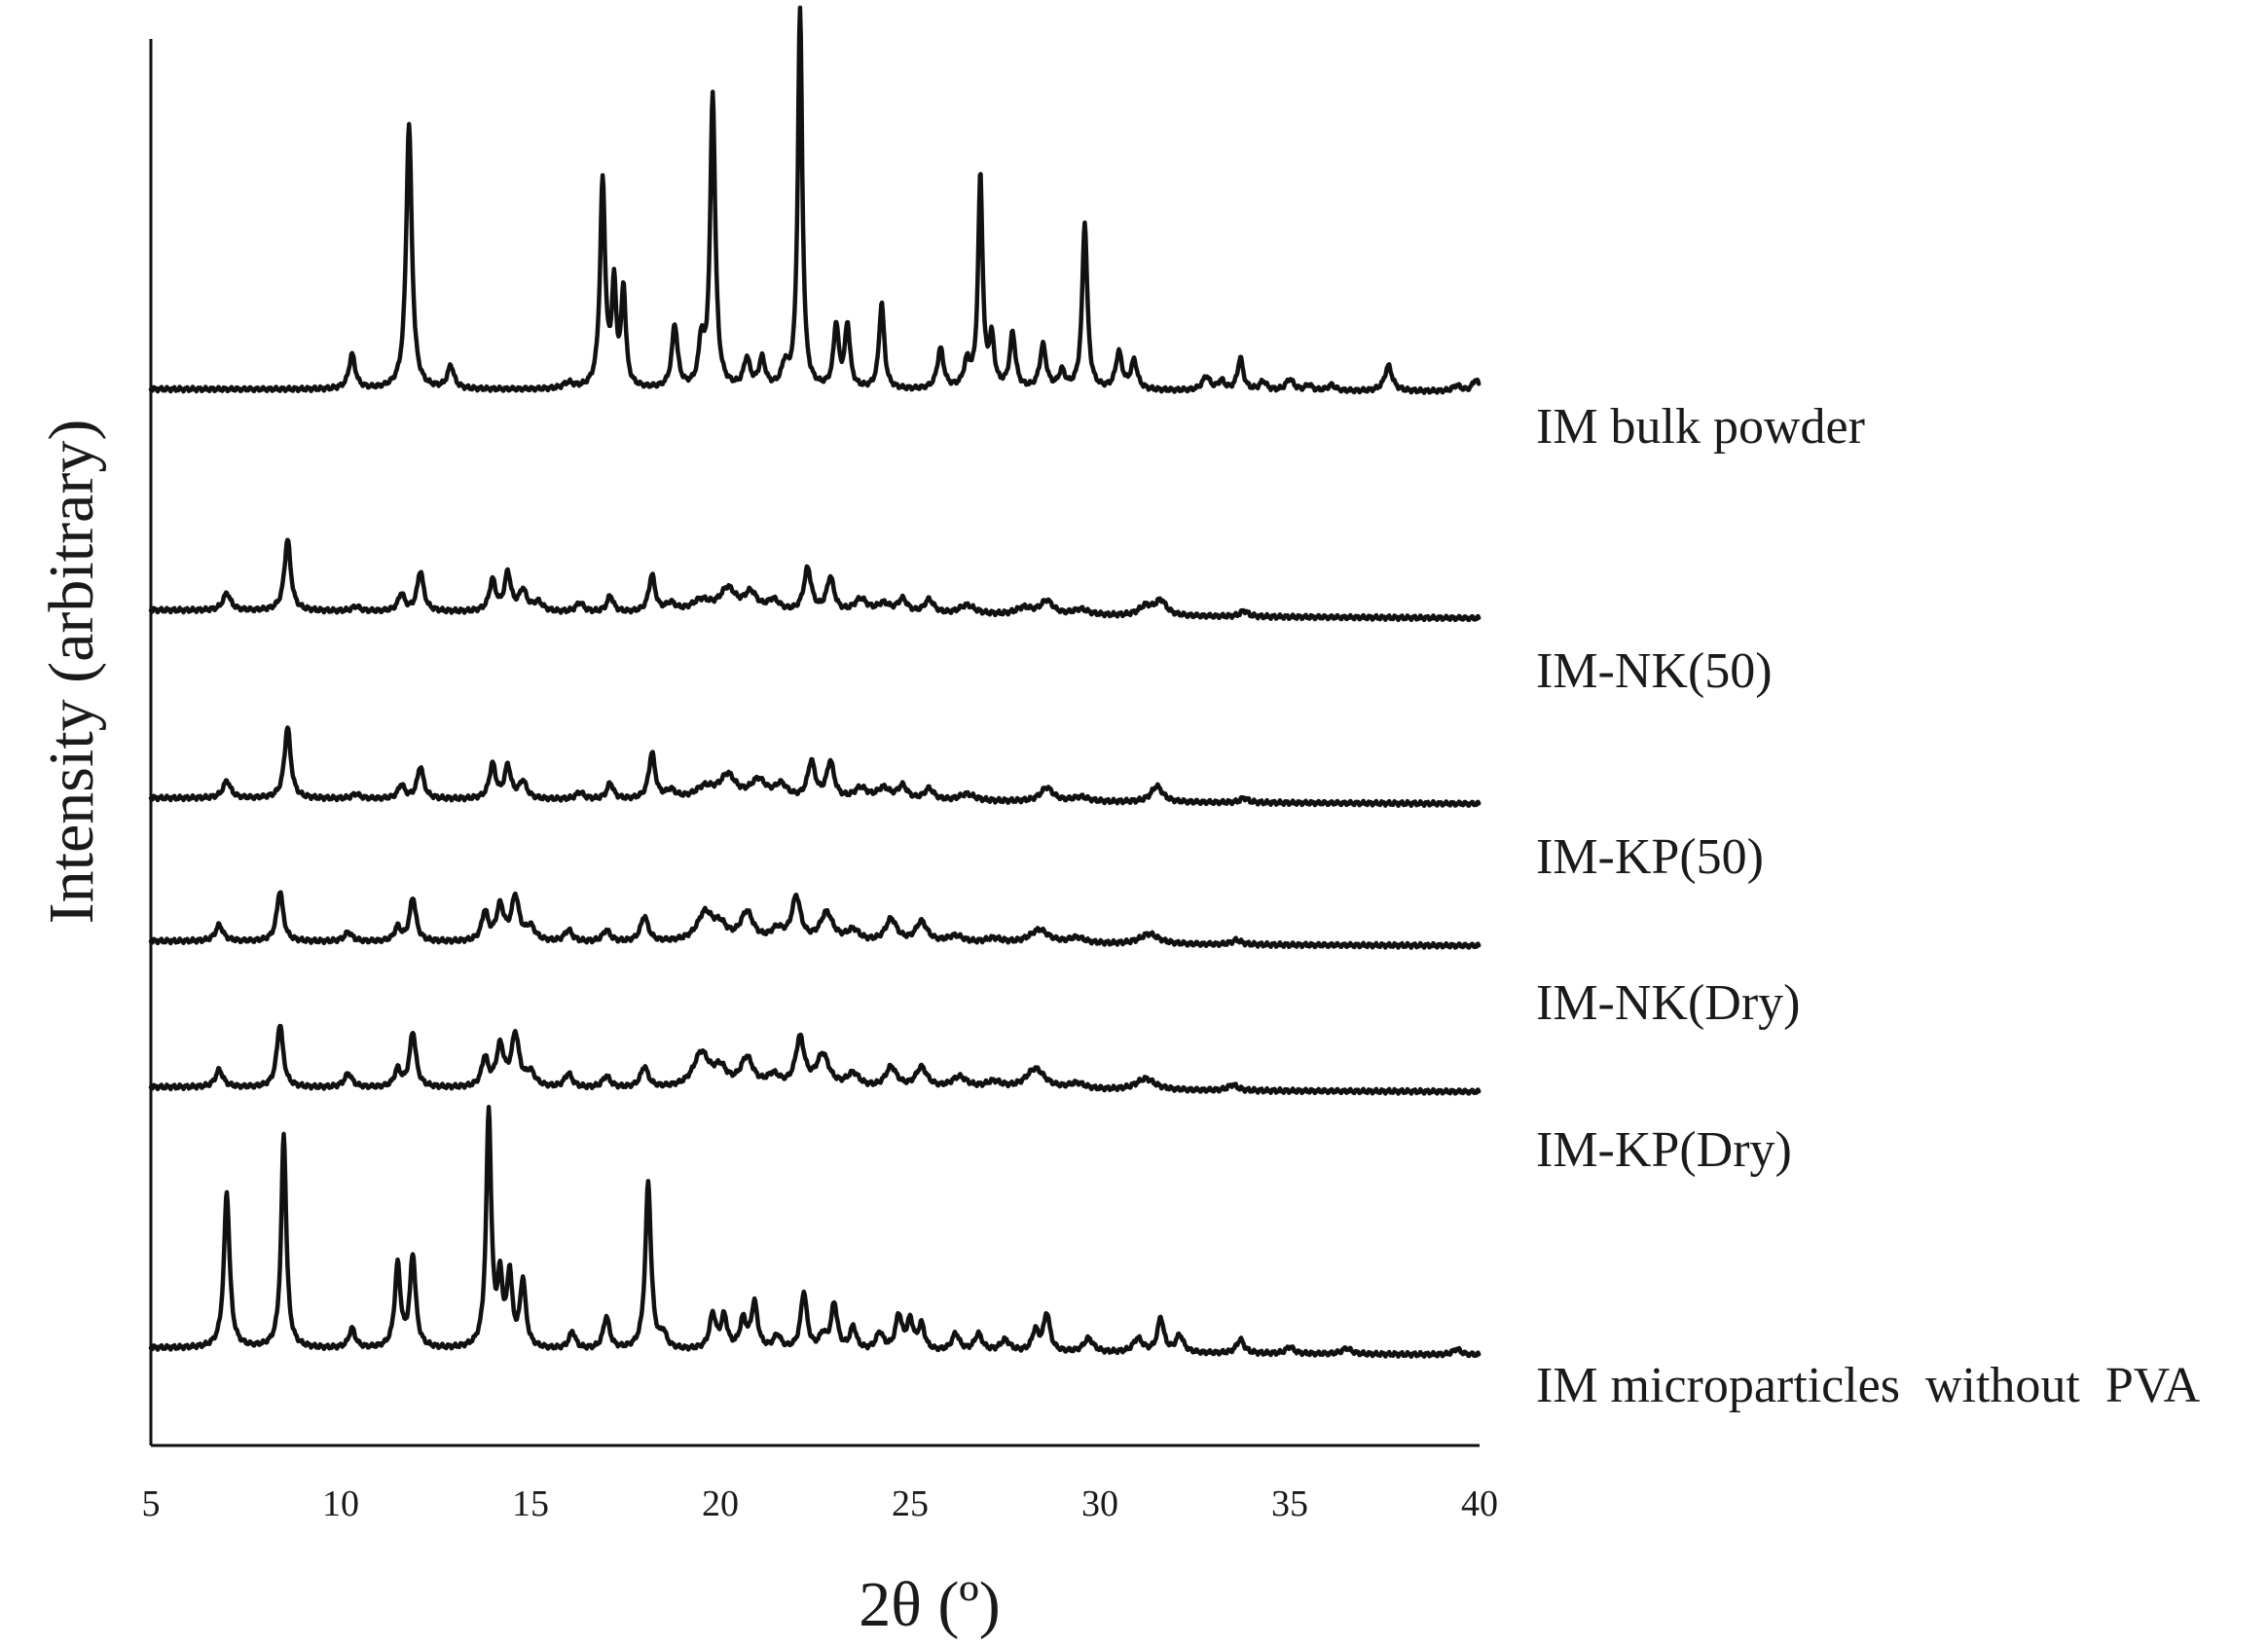 The height and width of the screenshot is (1646, 2268). Describe the element at coordinates (910, 1504) in the screenshot. I see `x-tick-label: 25` at that location.